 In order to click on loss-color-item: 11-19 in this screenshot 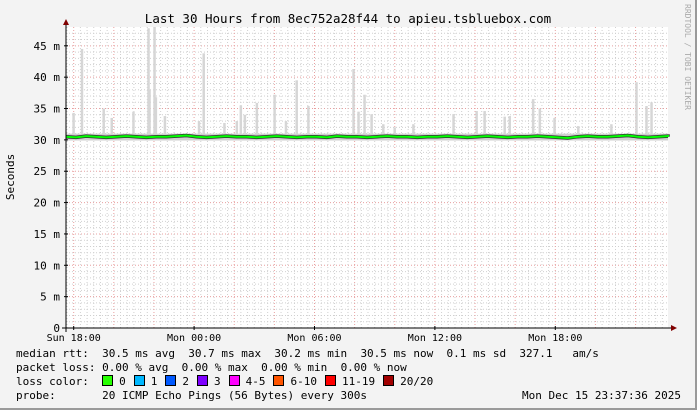, I will do `click(350, 381)`.